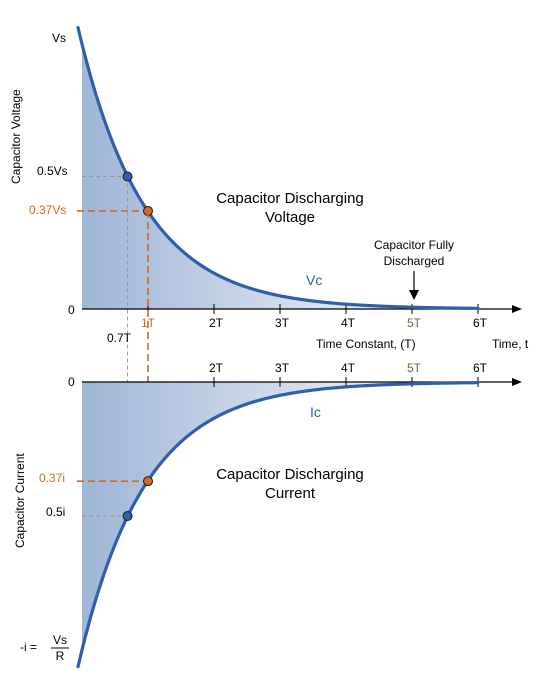  I want to click on current-x-axis-arrow, so click(517, 382).